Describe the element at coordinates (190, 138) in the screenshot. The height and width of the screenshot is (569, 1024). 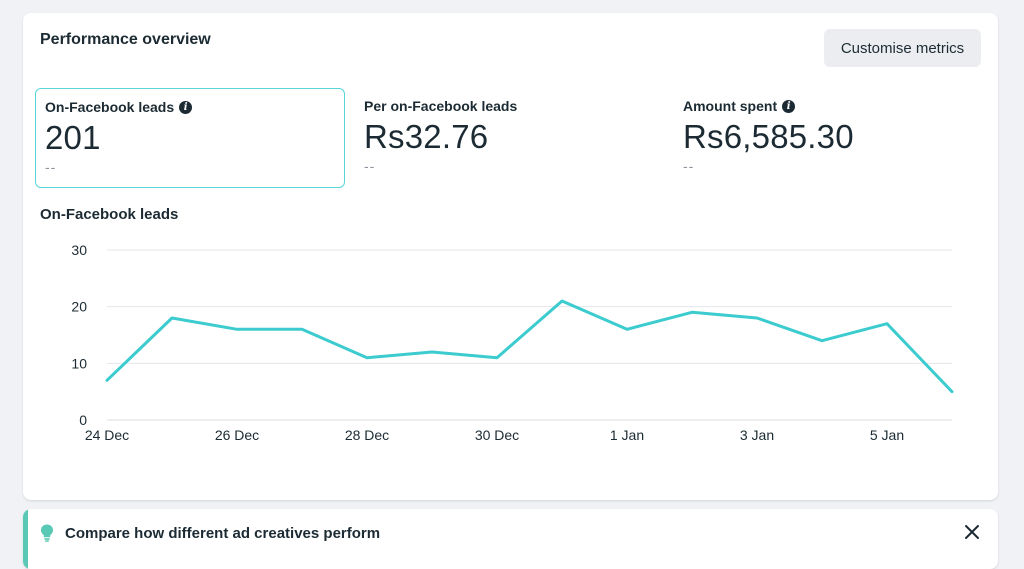
I see `metric-on-facebook-leads: On-Facebook leads i 201 --` at that location.